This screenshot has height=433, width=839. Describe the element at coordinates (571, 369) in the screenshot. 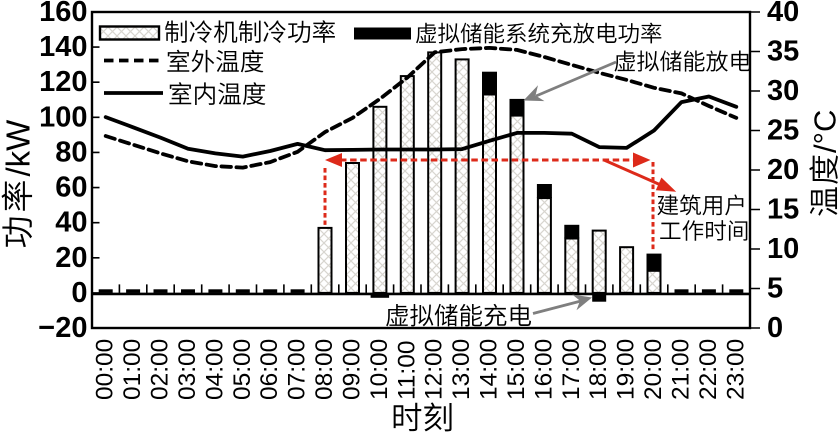

I see `svg-text: 17:00` at that location.